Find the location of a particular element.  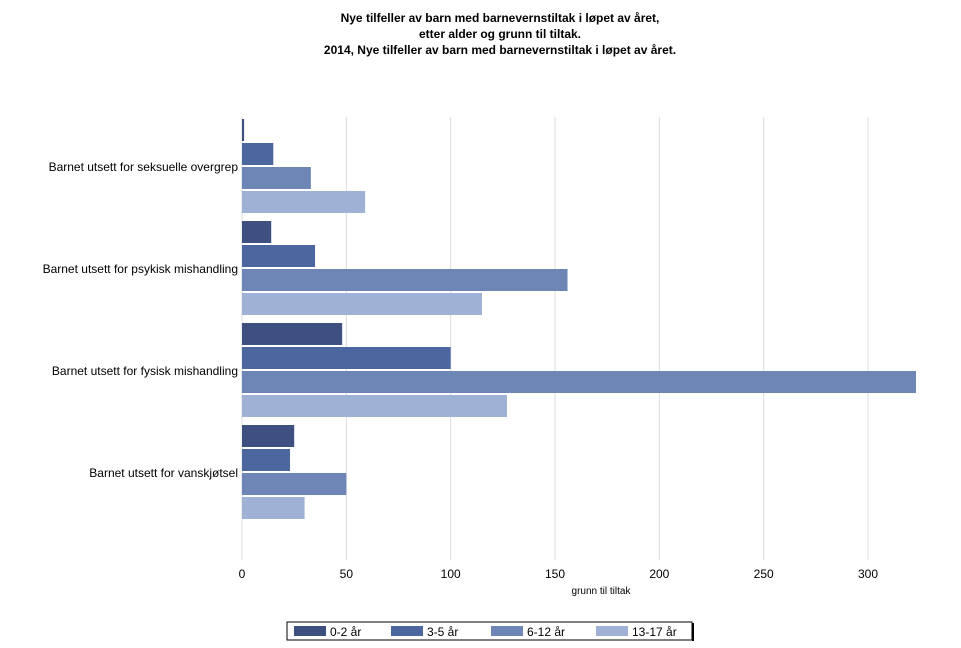

legend: 0-2 år 3-5 år 6-12 år 13-17 år is located at coordinates (490, 631).